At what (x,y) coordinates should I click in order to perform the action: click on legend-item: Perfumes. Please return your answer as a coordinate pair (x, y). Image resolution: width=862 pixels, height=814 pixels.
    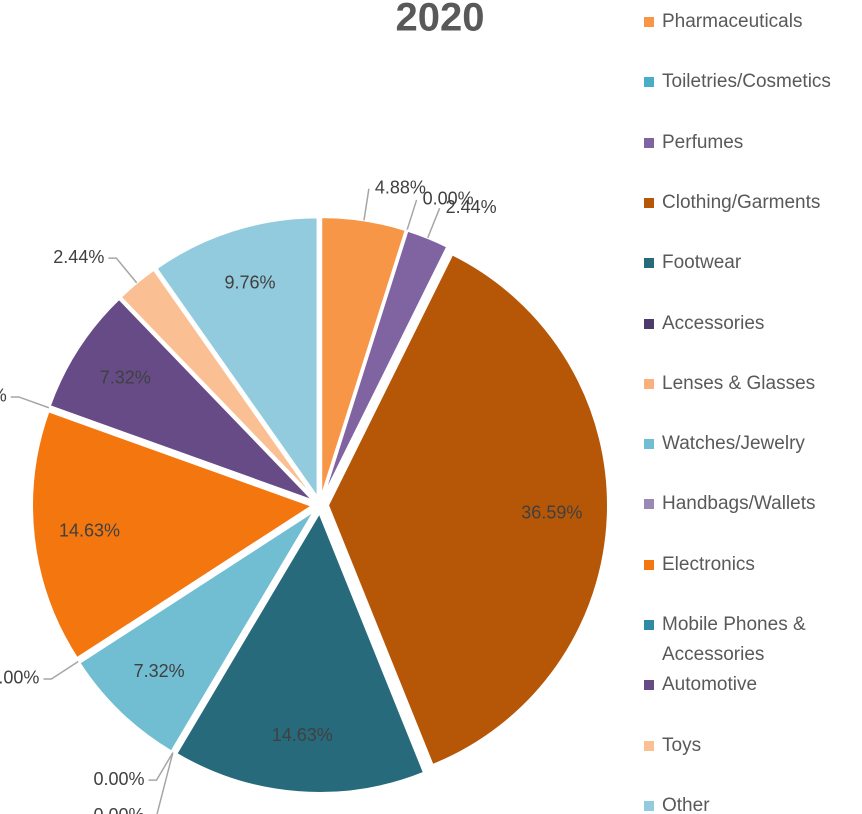
    Looking at the image, I should click on (747, 143).